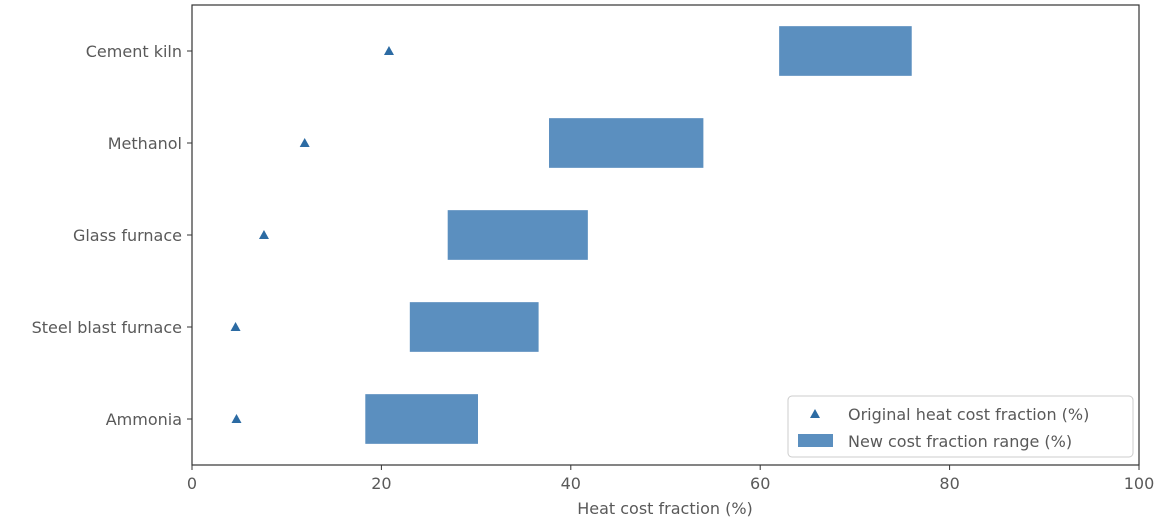 Image resolution: width=1165 pixels, height=523 pixels. Describe the element at coordinates (960, 441) in the screenshot. I see `legend-label-range: New cost fraction range (%)` at that location.